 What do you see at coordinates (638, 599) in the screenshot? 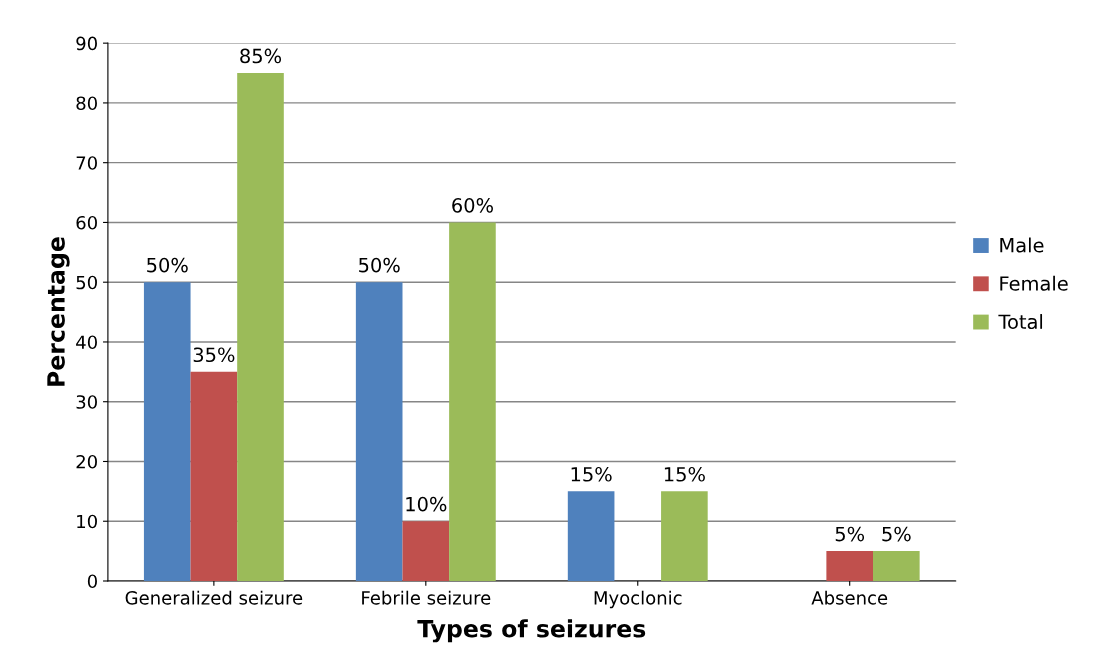
I see `x-tick-label: Myoclonic` at bounding box center [638, 599].